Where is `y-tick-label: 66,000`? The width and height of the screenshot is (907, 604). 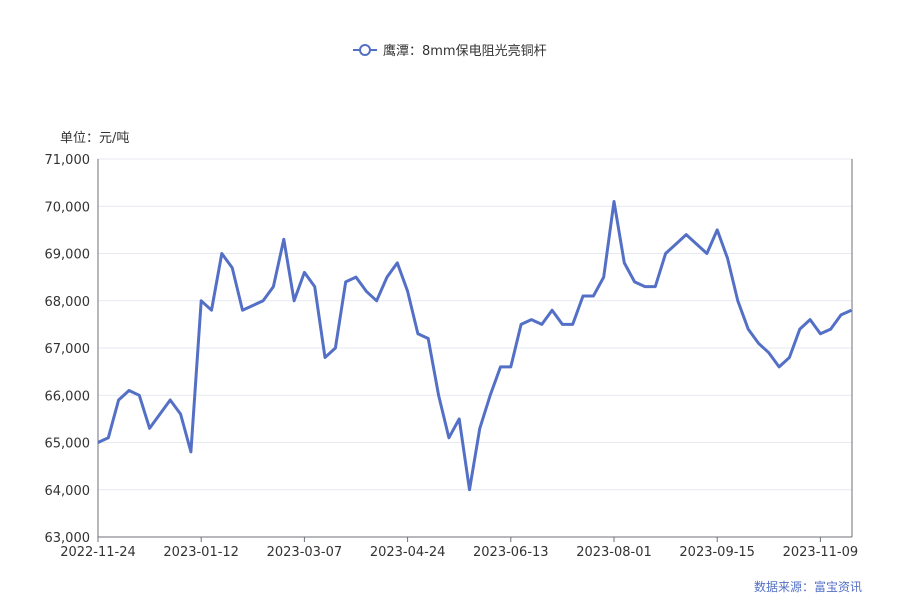
y-tick-label: 66,000 is located at coordinates (68, 396).